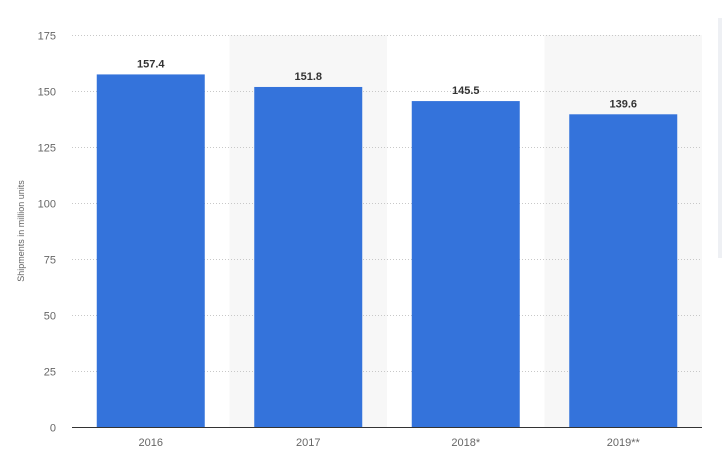  I want to click on y-tick-label: 150, so click(47, 93).